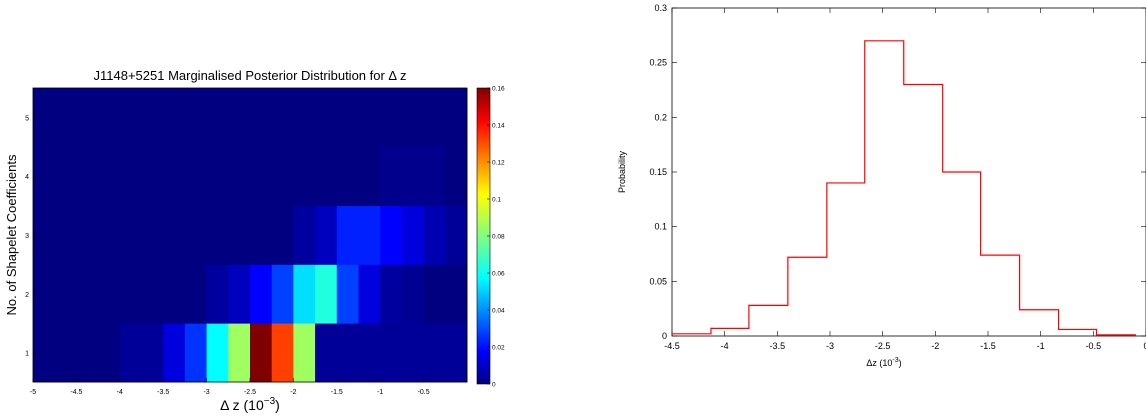 Image resolution: width=1146 pixels, height=417 pixels. Describe the element at coordinates (658, 63) in the screenshot. I see `histogram-y-tick-label: 0.25` at that location.